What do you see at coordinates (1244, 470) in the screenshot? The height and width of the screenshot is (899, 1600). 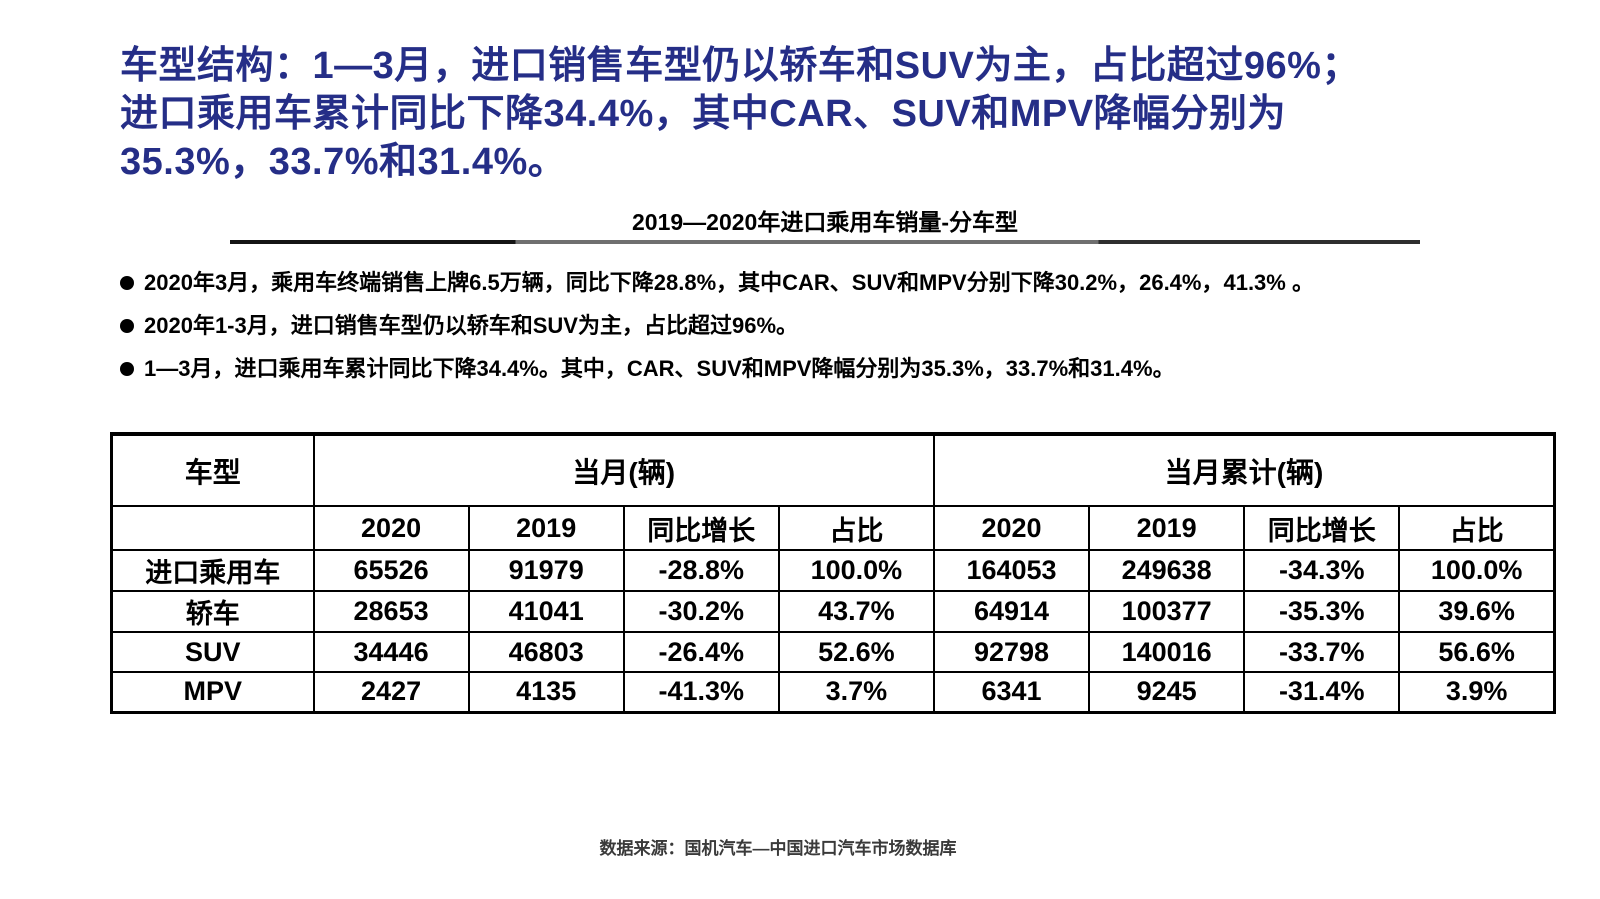 I see `header-group-cumulative: 当月累计(辆)` at bounding box center [1244, 470].